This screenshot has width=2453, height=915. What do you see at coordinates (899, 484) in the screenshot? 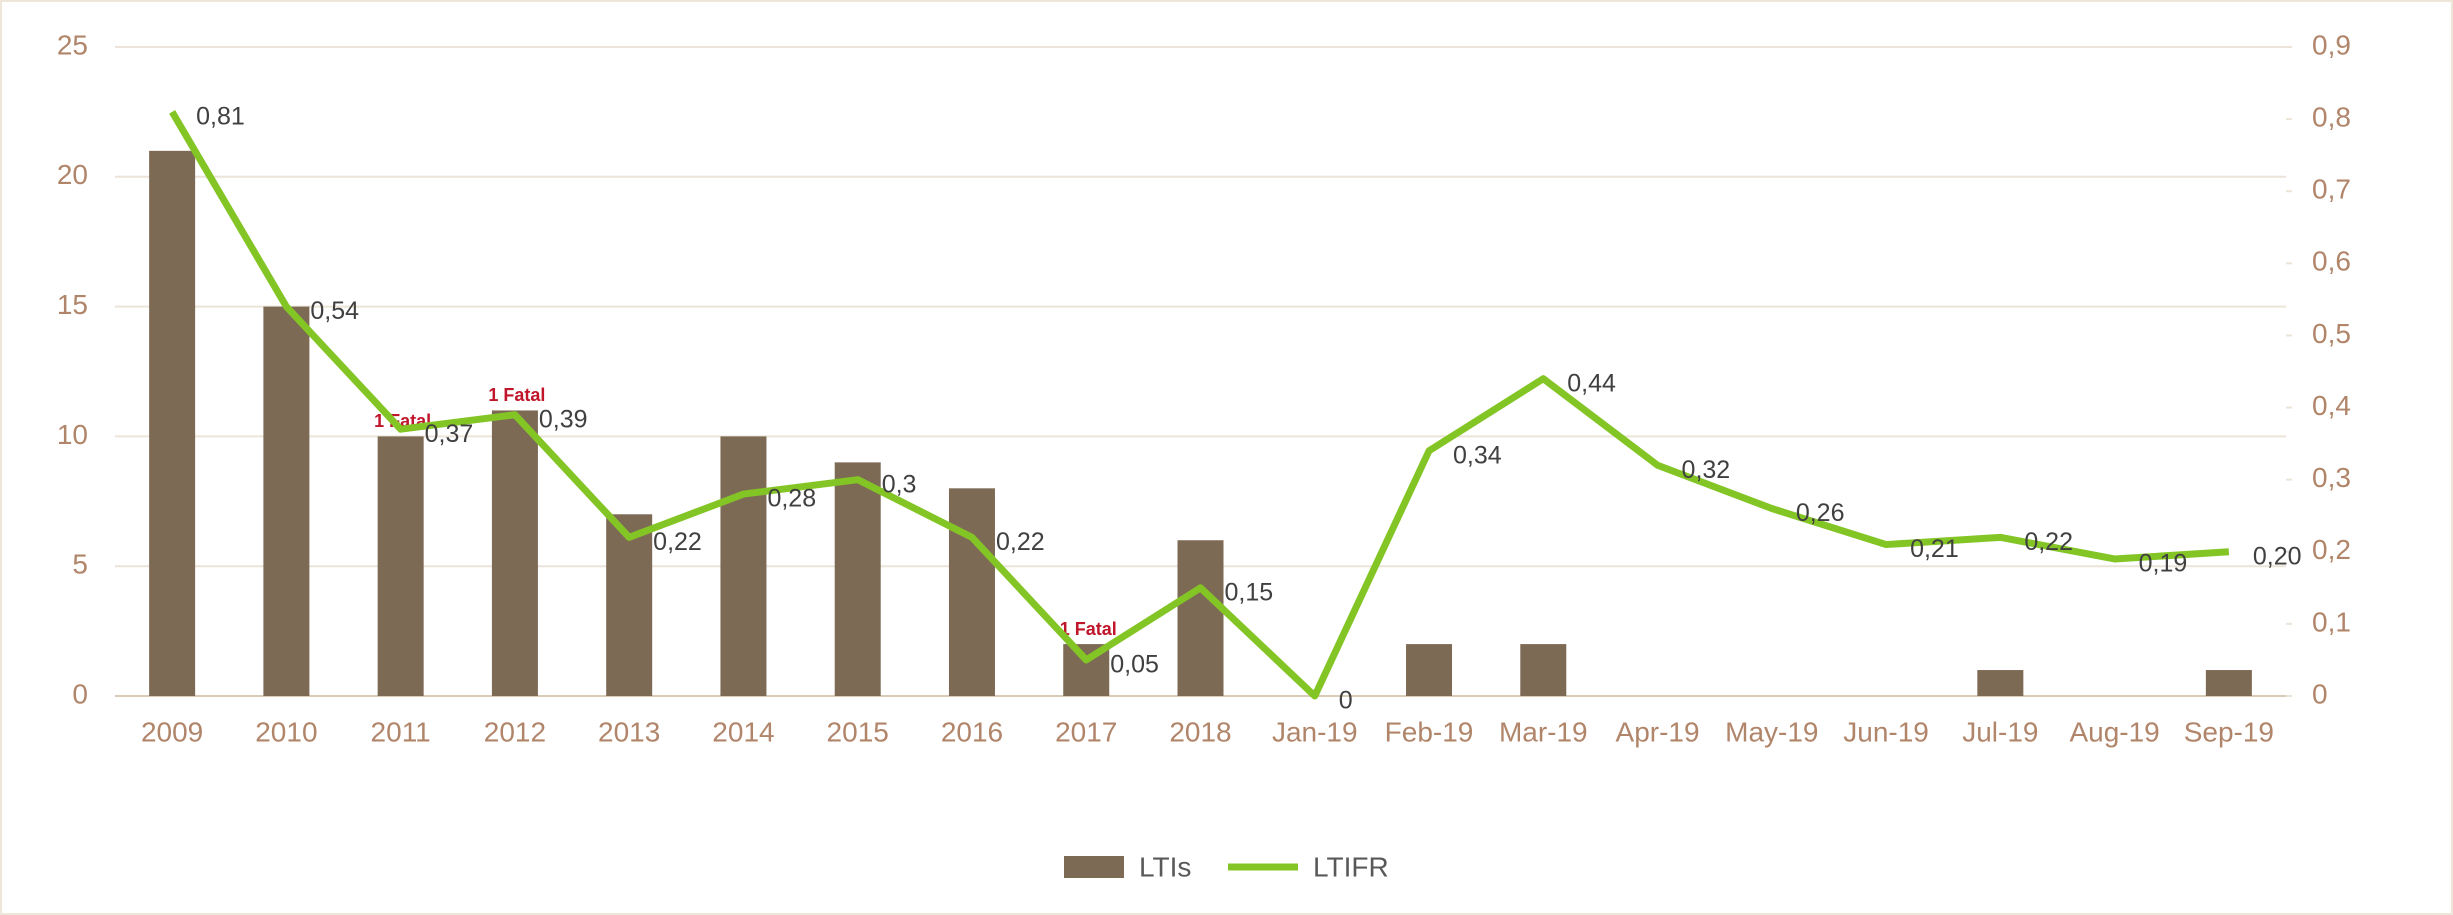
I see `data-label: 0,3` at bounding box center [899, 484].